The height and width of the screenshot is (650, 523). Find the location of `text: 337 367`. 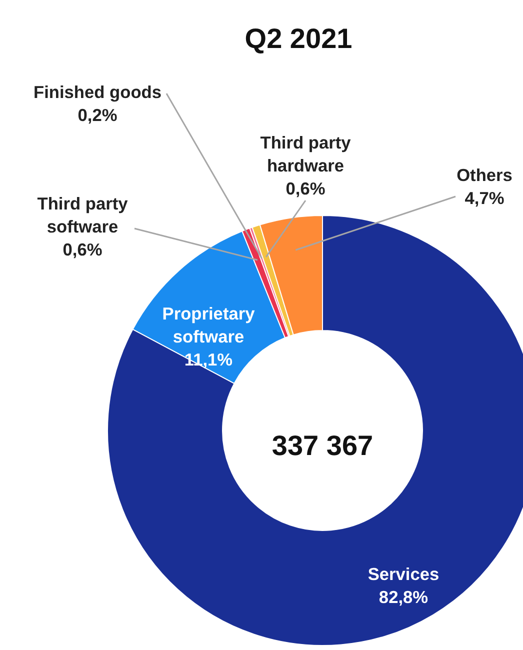

text: 337 367 is located at coordinates (323, 445).